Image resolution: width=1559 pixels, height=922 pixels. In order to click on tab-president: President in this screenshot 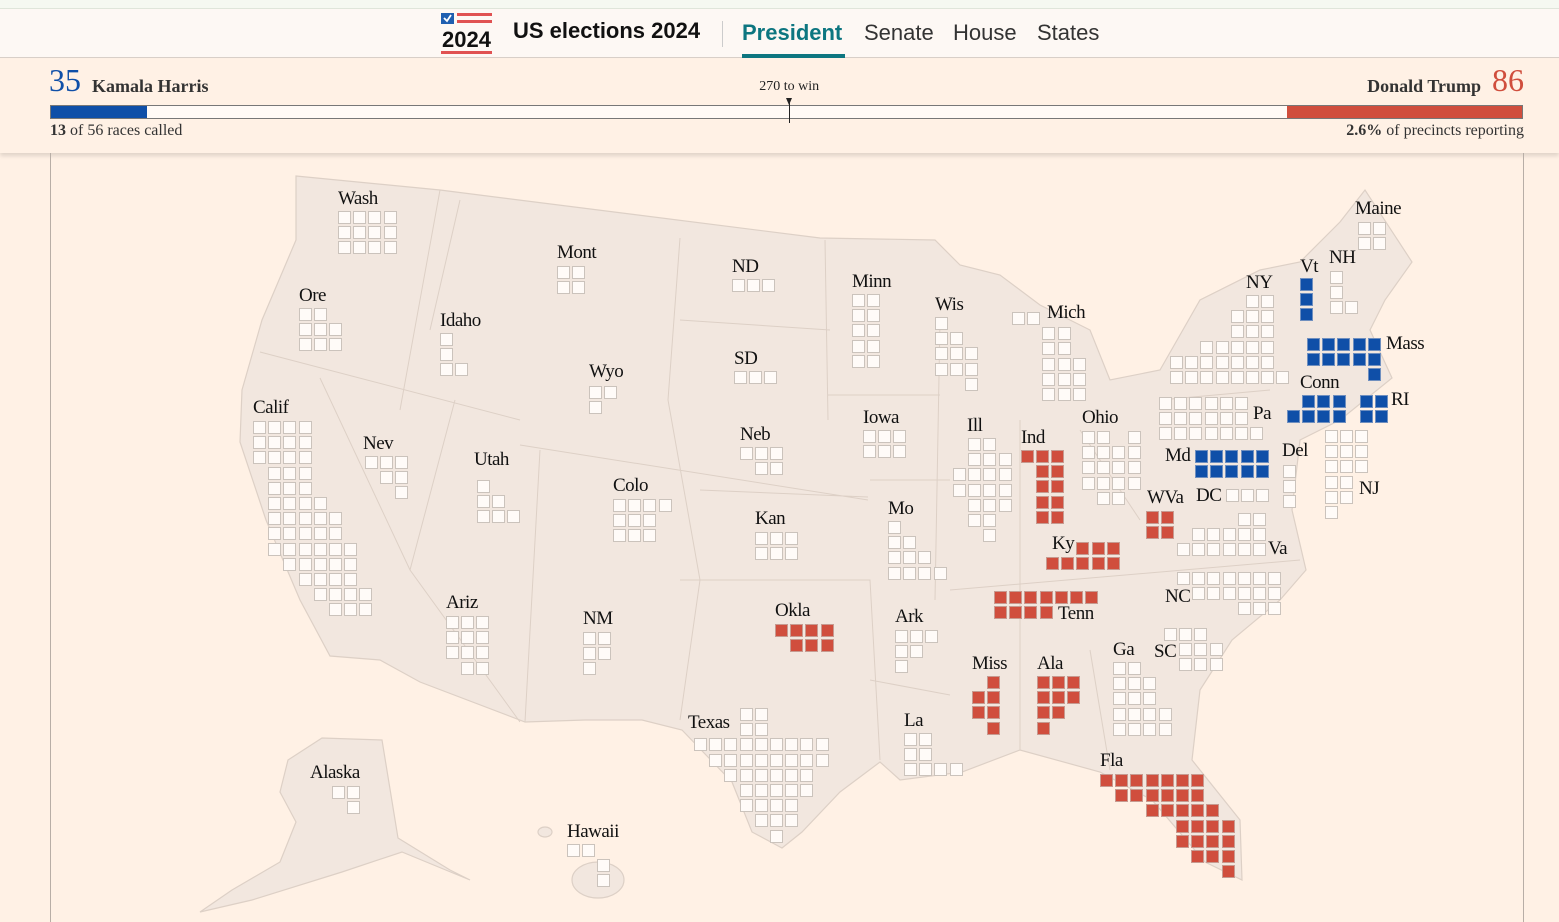, I will do `click(792, 32)`.